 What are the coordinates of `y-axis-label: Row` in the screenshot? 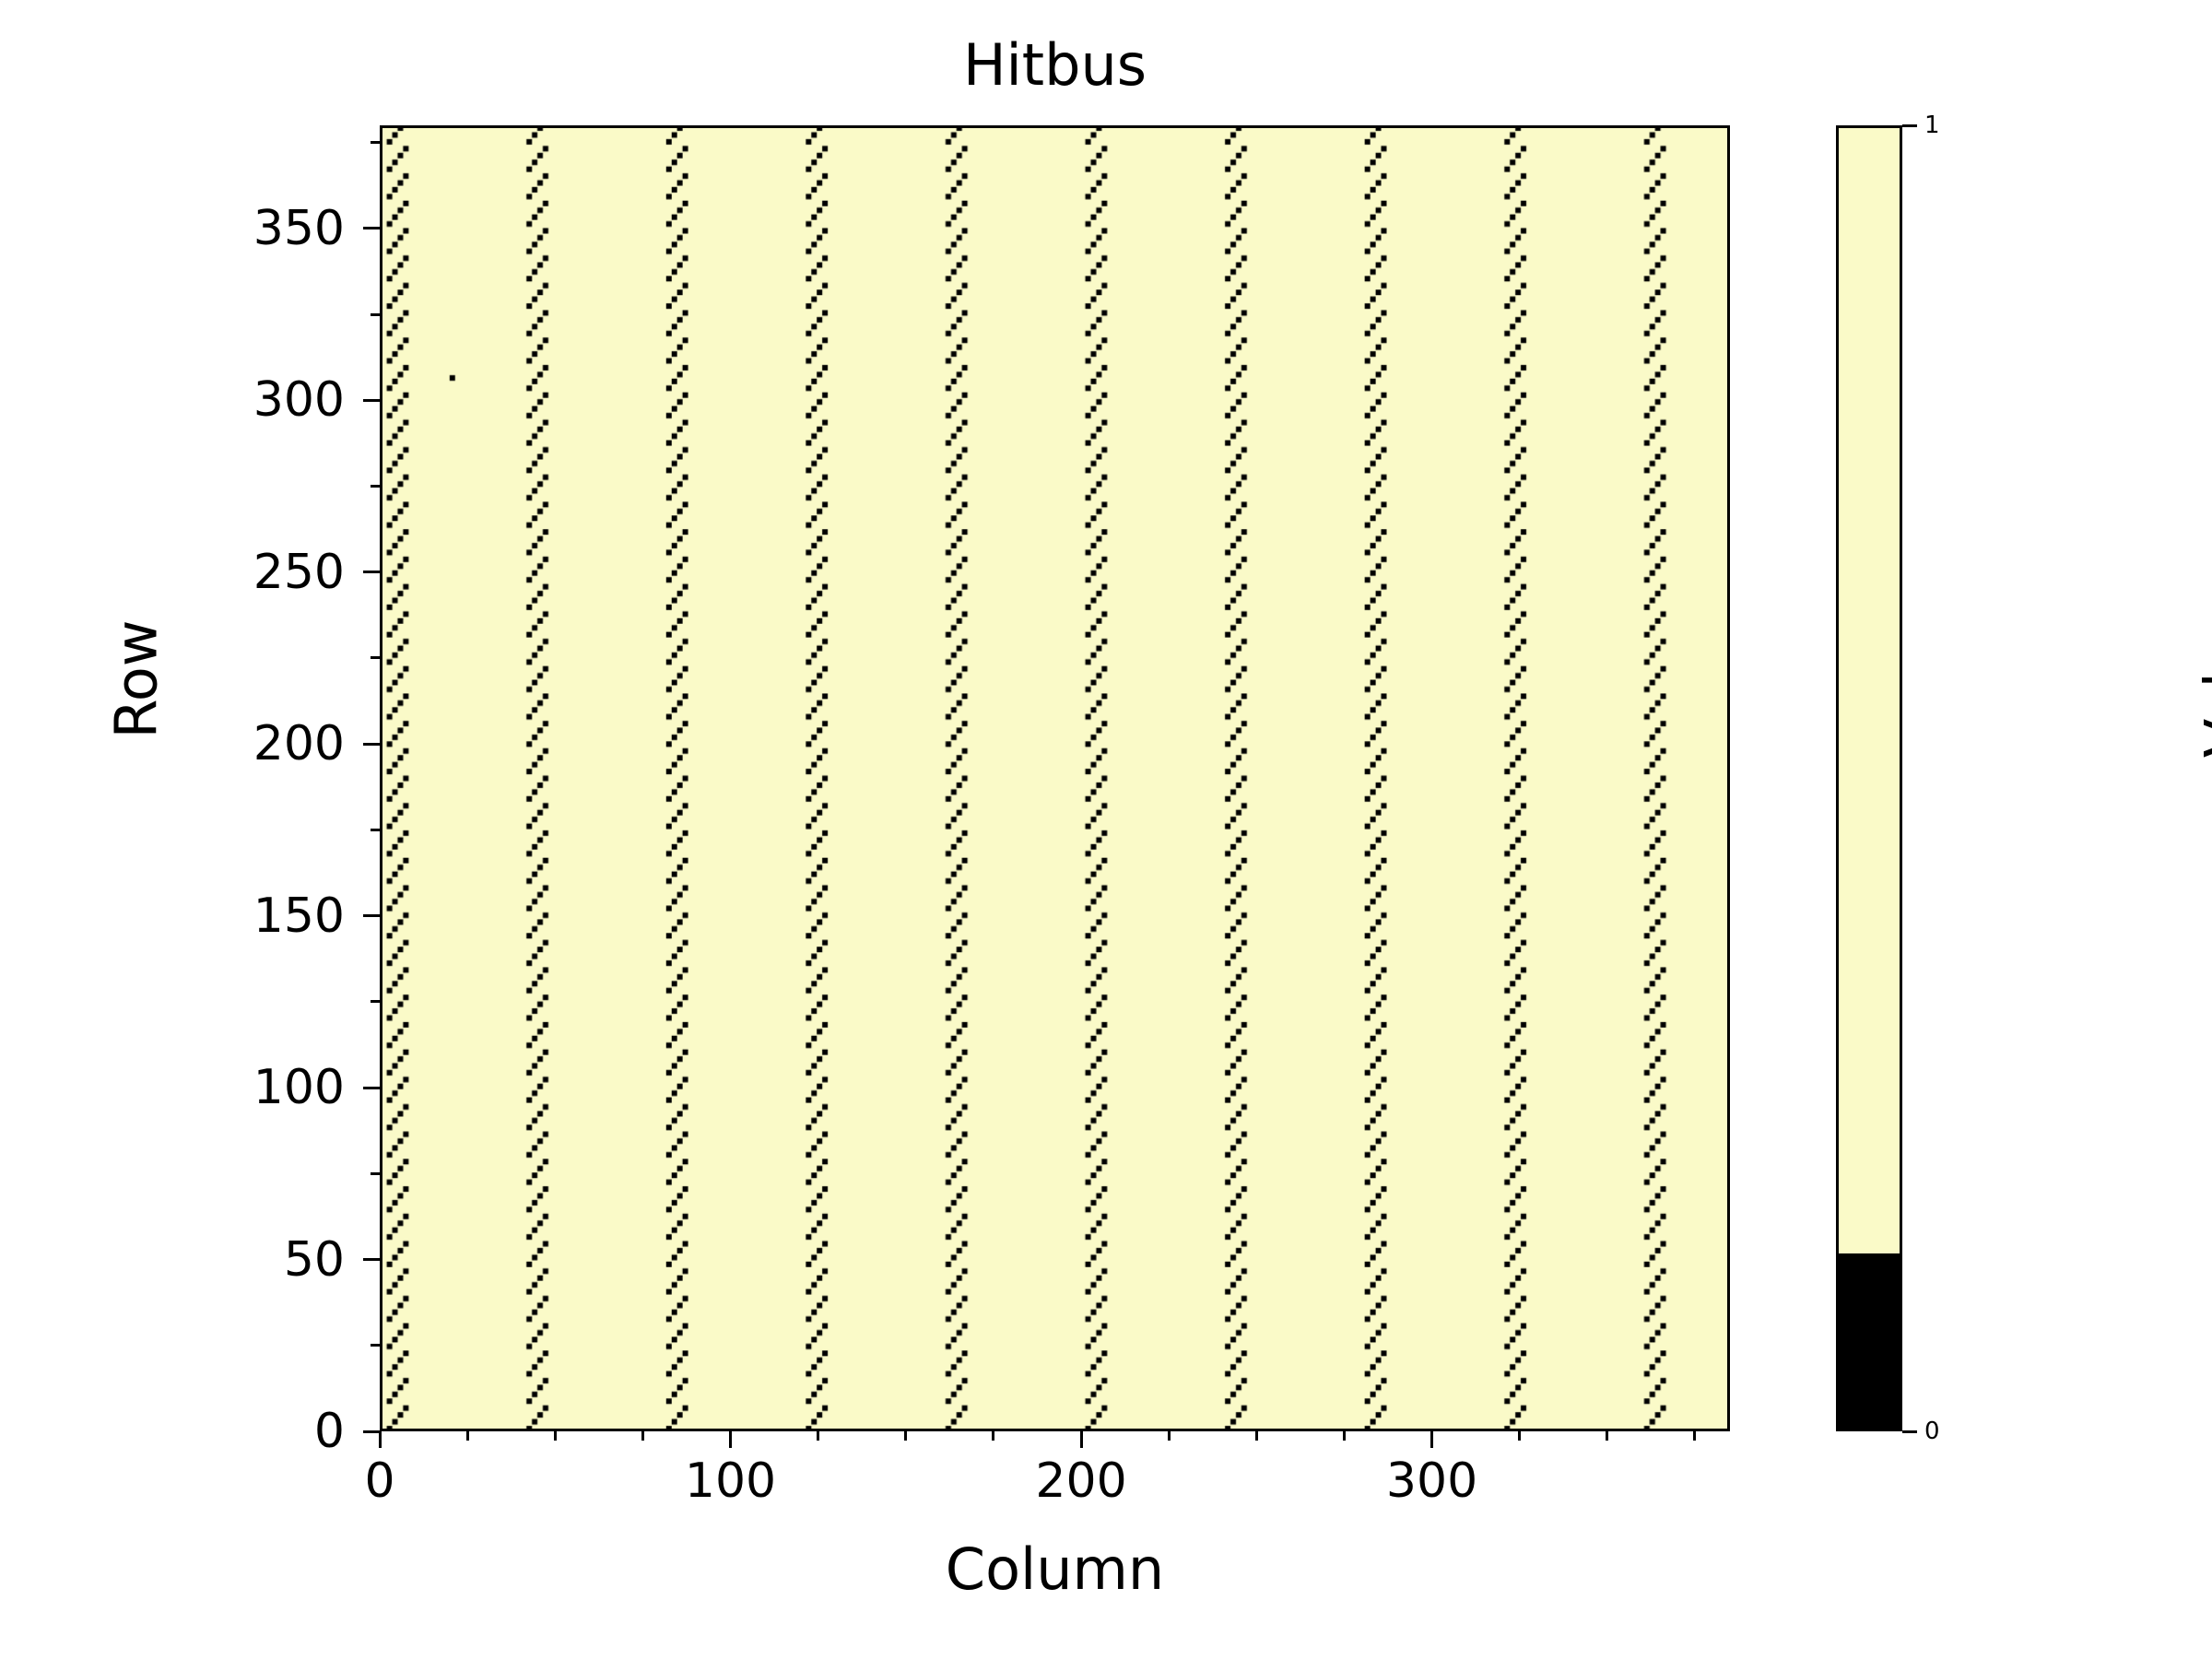 It's located at (136, 679).